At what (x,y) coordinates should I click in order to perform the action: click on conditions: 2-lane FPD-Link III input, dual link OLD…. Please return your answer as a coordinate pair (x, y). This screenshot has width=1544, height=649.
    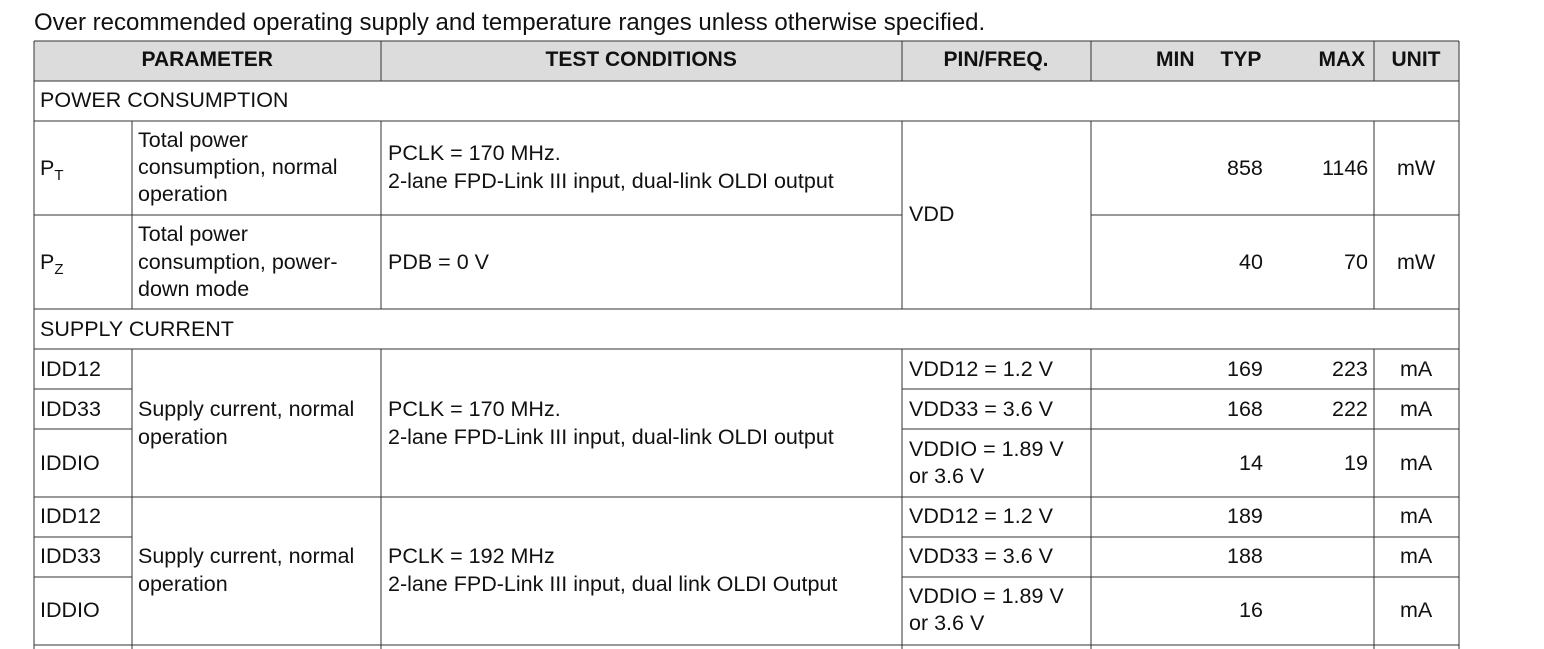
    Looking at the image, I should click on (613, 584).